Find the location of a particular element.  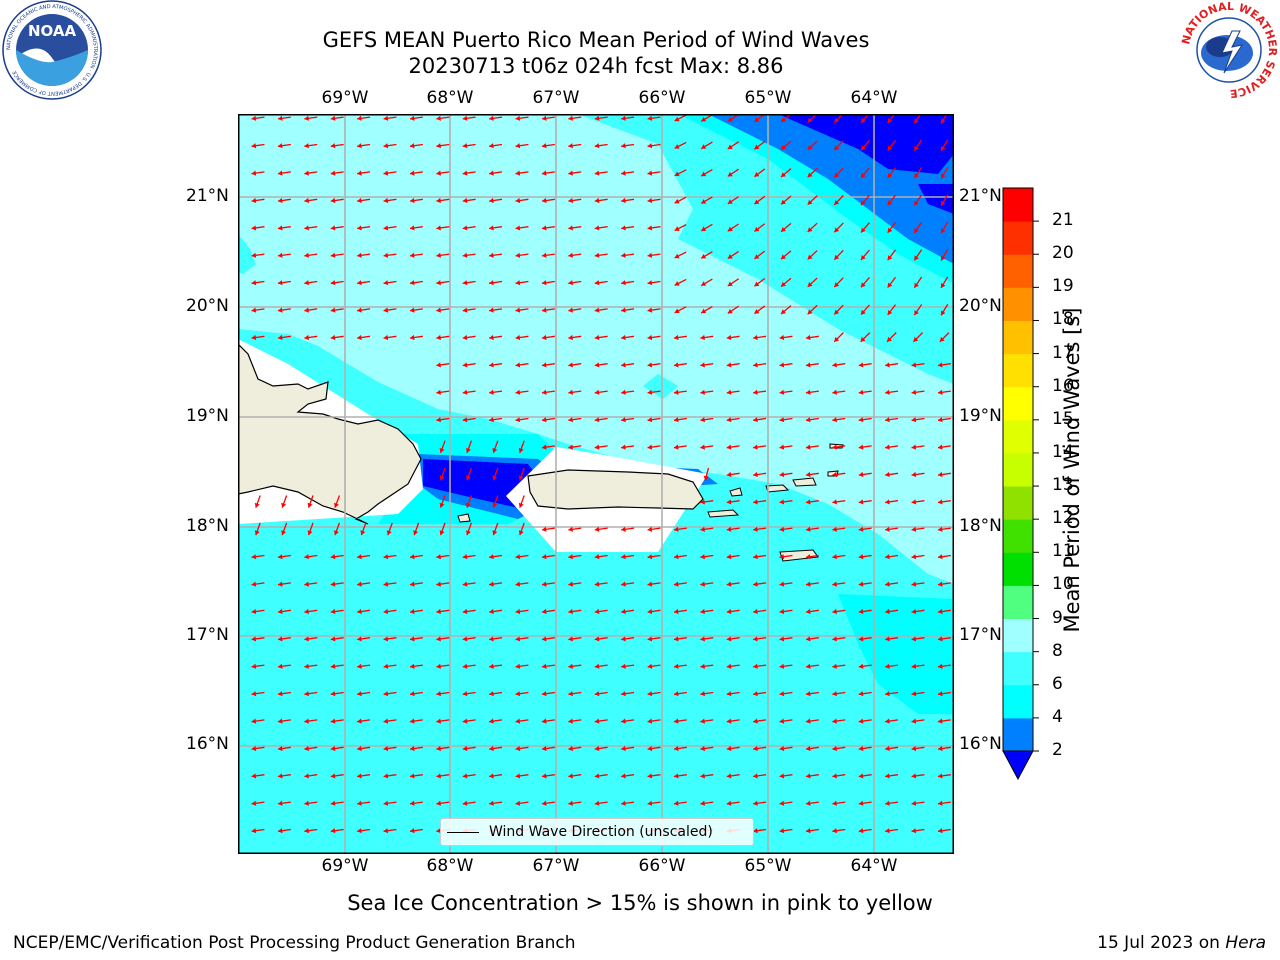

lon-label-bottom-65w: 65°W is located at coordinates (768, 866).